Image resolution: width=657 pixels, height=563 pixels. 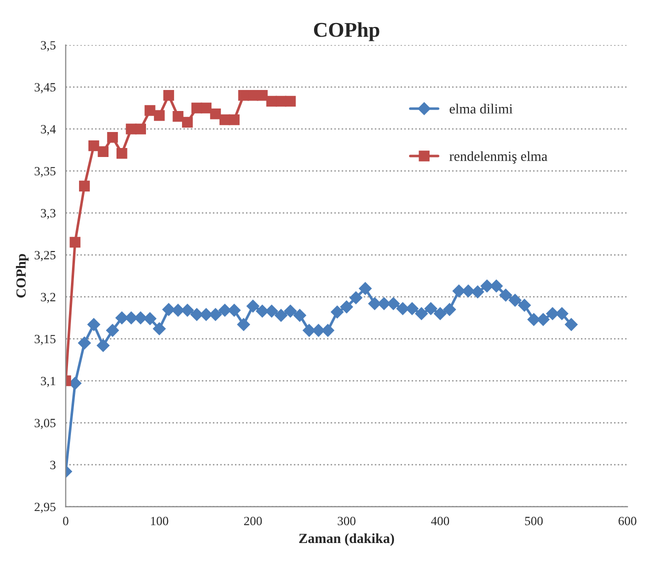 I want to click on x-tick-label: 0, so click(x=65, y=521).